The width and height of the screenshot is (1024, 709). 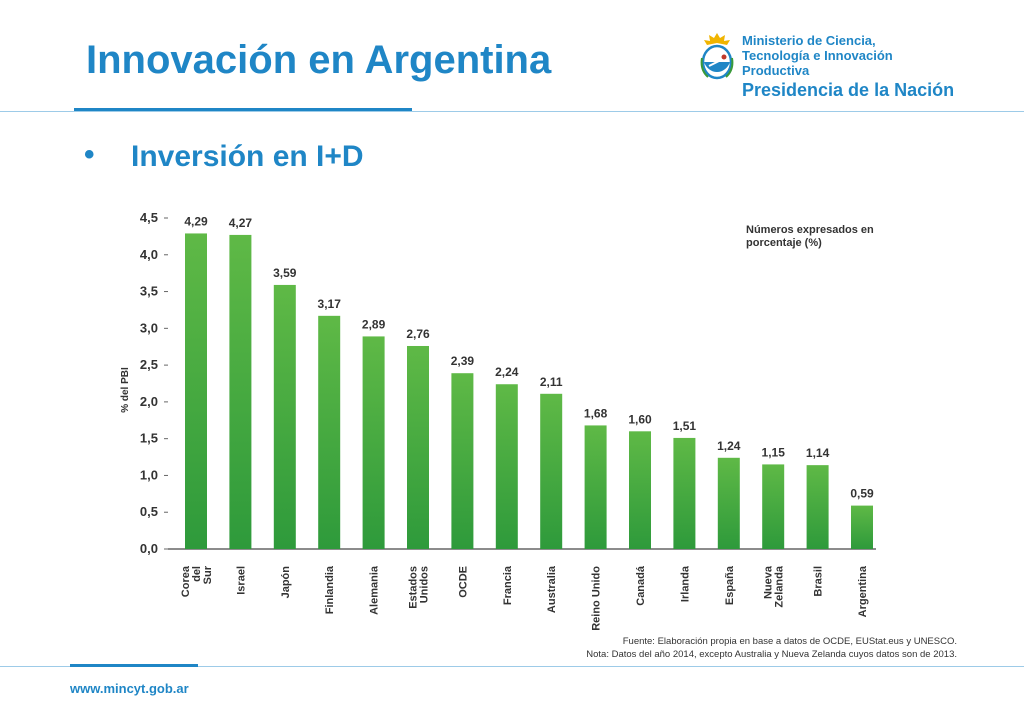 I want to click on category-label: Francia, so click(x=508, y=585).